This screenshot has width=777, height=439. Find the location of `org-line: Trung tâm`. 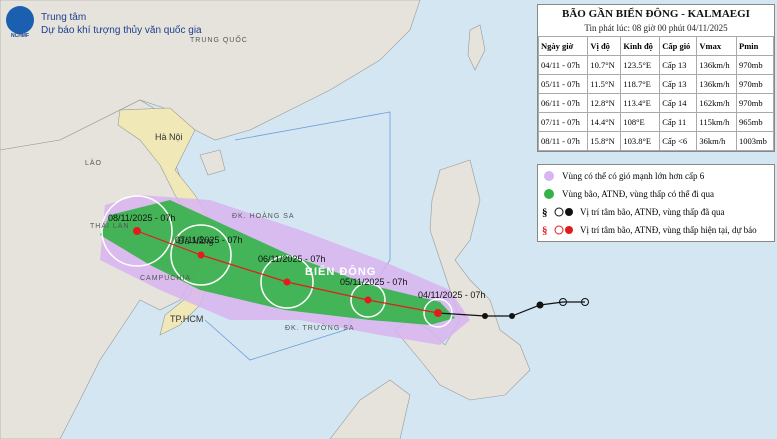

org-line: Trung tâm is located at coordinates (64, 17).